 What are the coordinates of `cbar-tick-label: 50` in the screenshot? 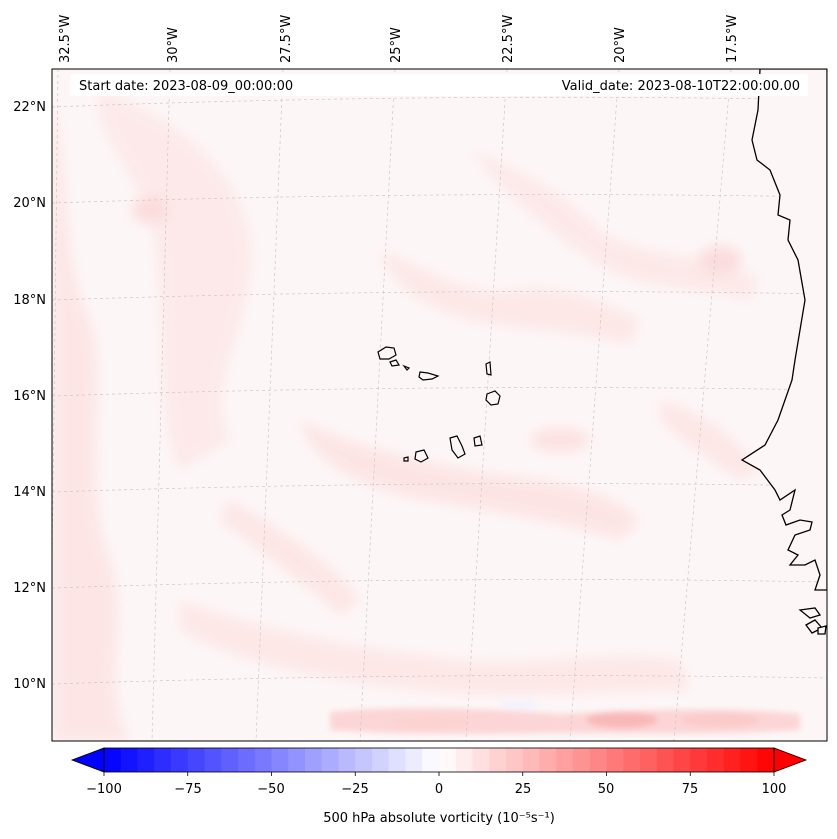 It's located at (606, 789).